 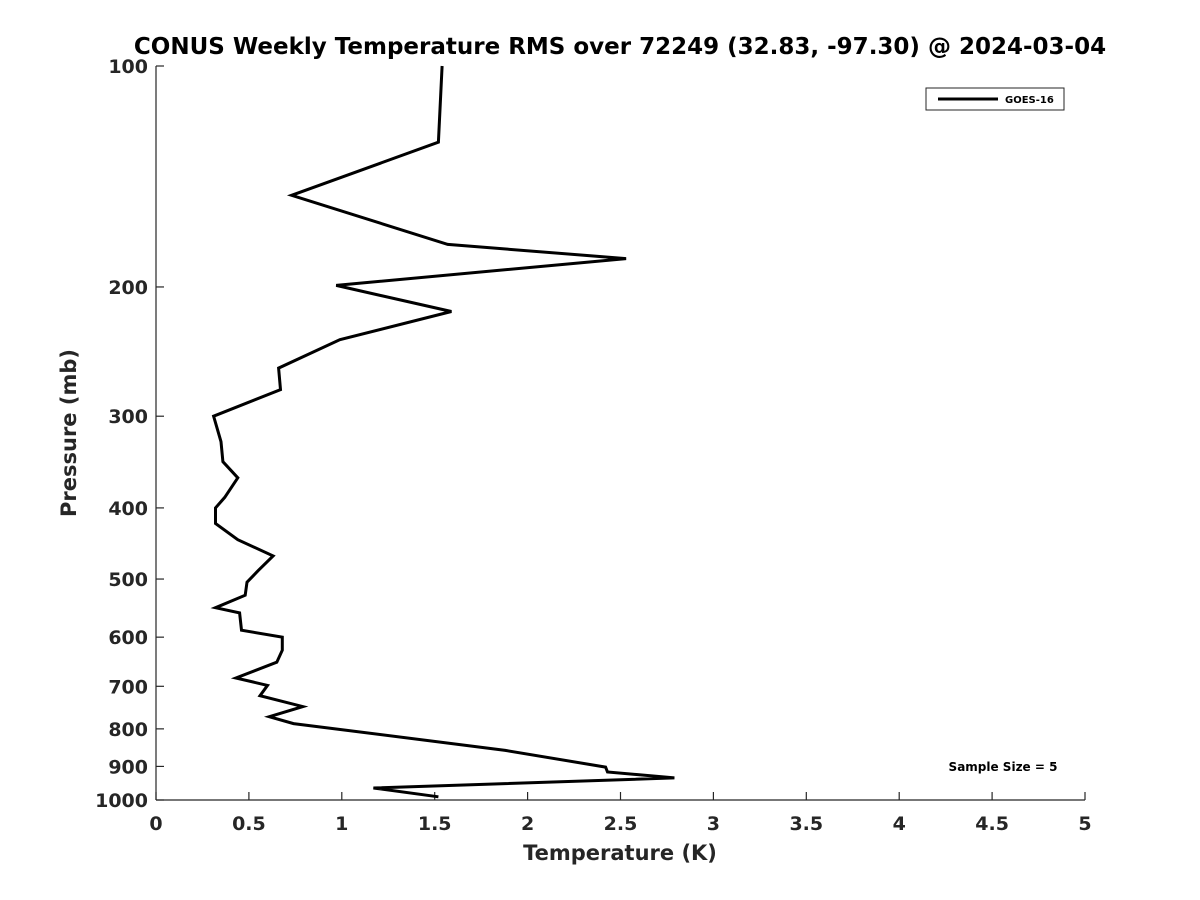 I want to click on y-ticks: 100 200 300 400 500 600 700 800 900 1000, so click(x=129, y=434).